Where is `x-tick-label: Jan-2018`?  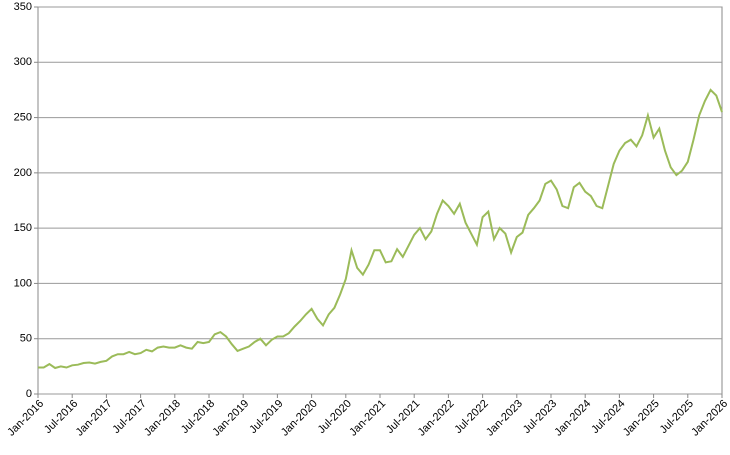
x-tick-label: Jan-2018 is located at coordinates (162, 418).